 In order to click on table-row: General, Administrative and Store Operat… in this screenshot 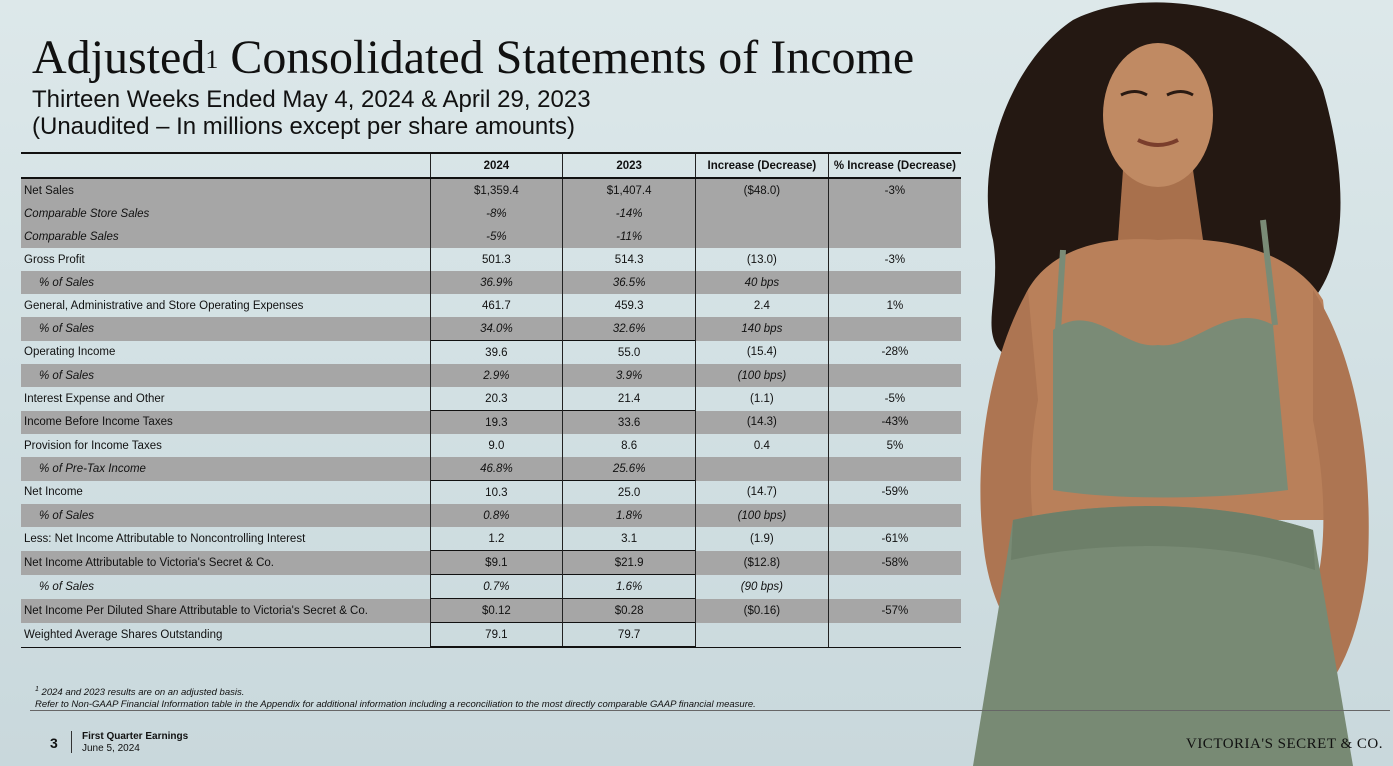, I will do `click(491, 305)`.